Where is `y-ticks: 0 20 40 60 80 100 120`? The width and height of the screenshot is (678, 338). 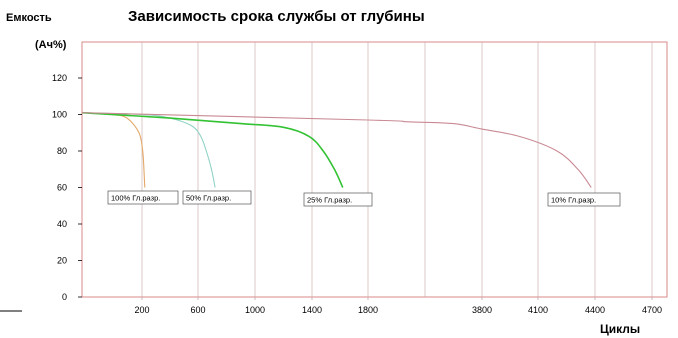
y-ticks: 0 20 40 60 80 100 120 is located at coordinates (67, 187).